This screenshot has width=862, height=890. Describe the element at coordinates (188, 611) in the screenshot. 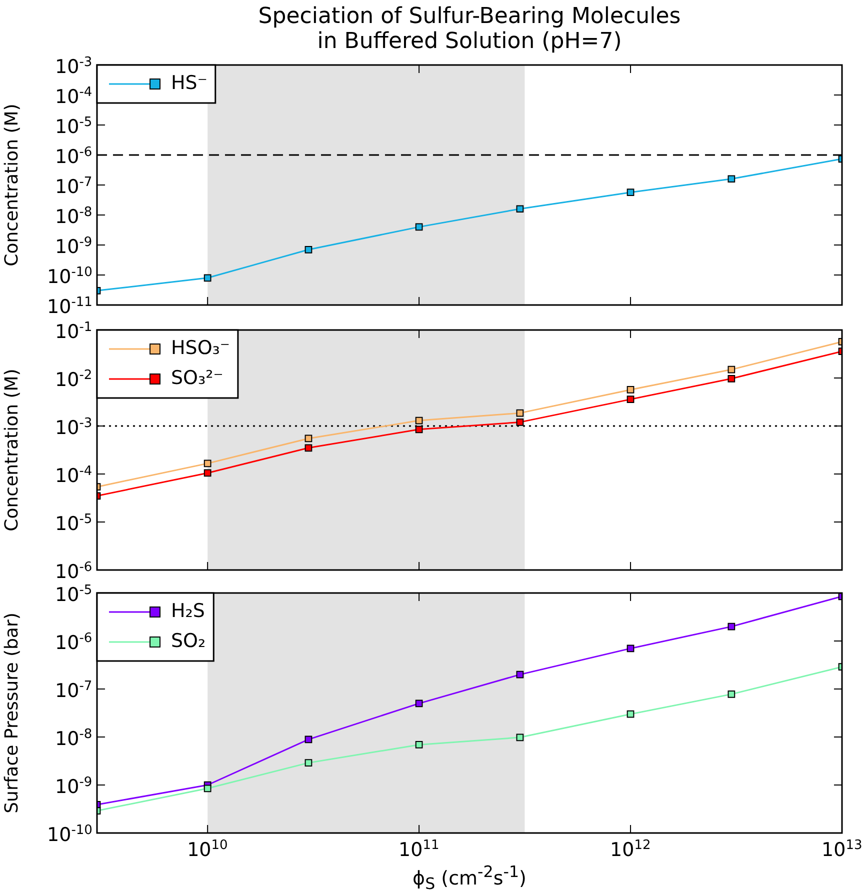

I see `legend-label: H₂S` at that location.